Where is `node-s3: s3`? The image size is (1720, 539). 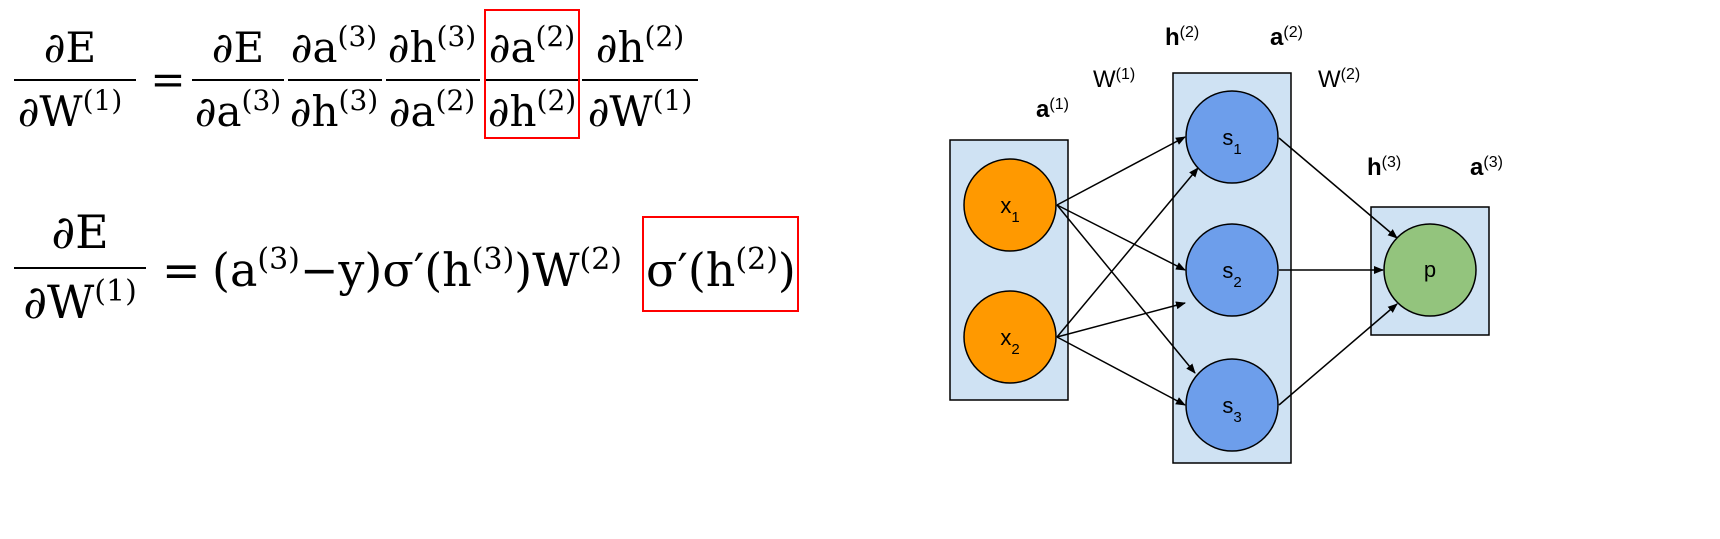
node-s3: s3 is located at coordinates (1232, 405).